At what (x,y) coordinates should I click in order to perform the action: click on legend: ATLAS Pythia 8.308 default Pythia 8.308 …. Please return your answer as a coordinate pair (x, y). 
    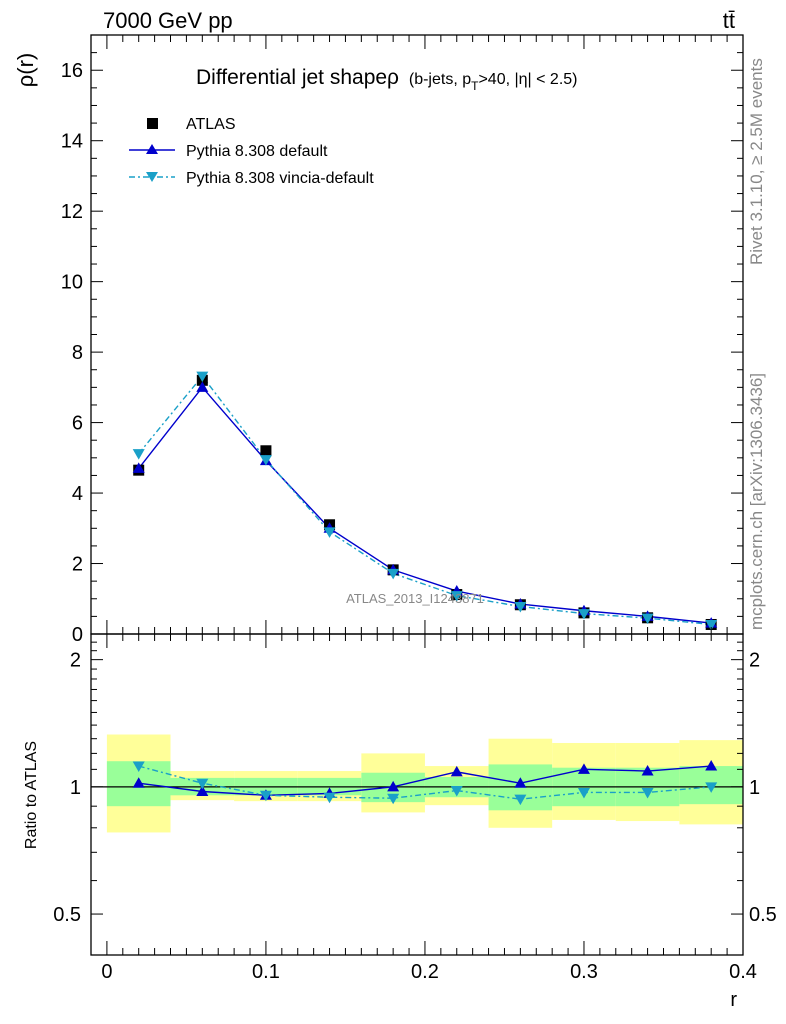
    Looking at the image, I should click on (251, 151).